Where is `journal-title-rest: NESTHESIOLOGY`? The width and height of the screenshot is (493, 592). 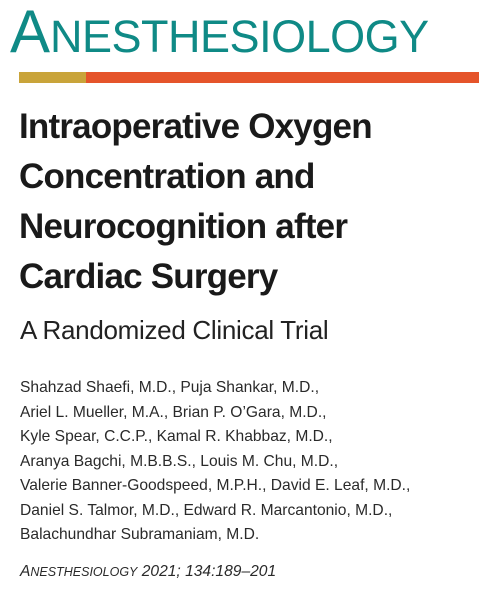 journal-title-rest: NESTHESIOLOGY is located at coordinates (239, 36).